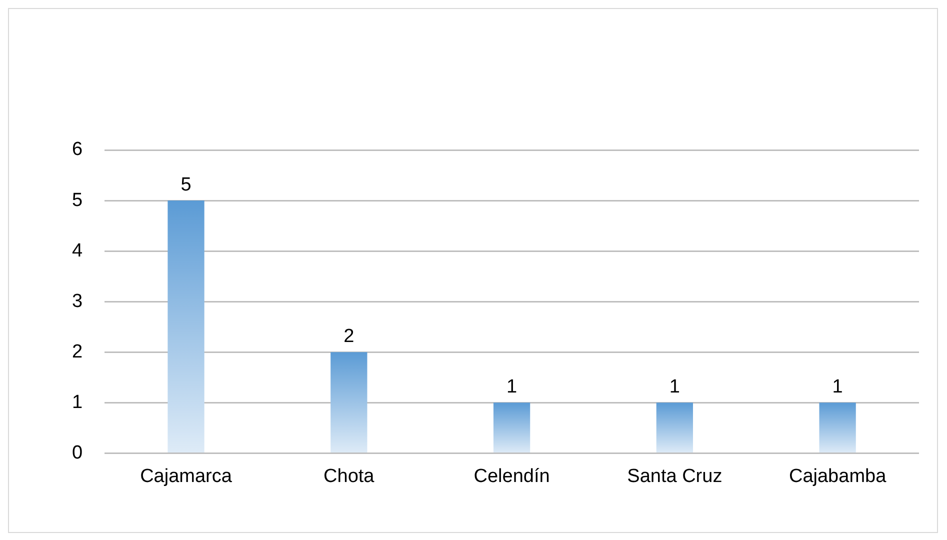 Image resolution: width=947 pixels, height=540 pixels. Describe the element at coordinates (349, 336) in the screenshot. I see `data-label: 2` at that location.